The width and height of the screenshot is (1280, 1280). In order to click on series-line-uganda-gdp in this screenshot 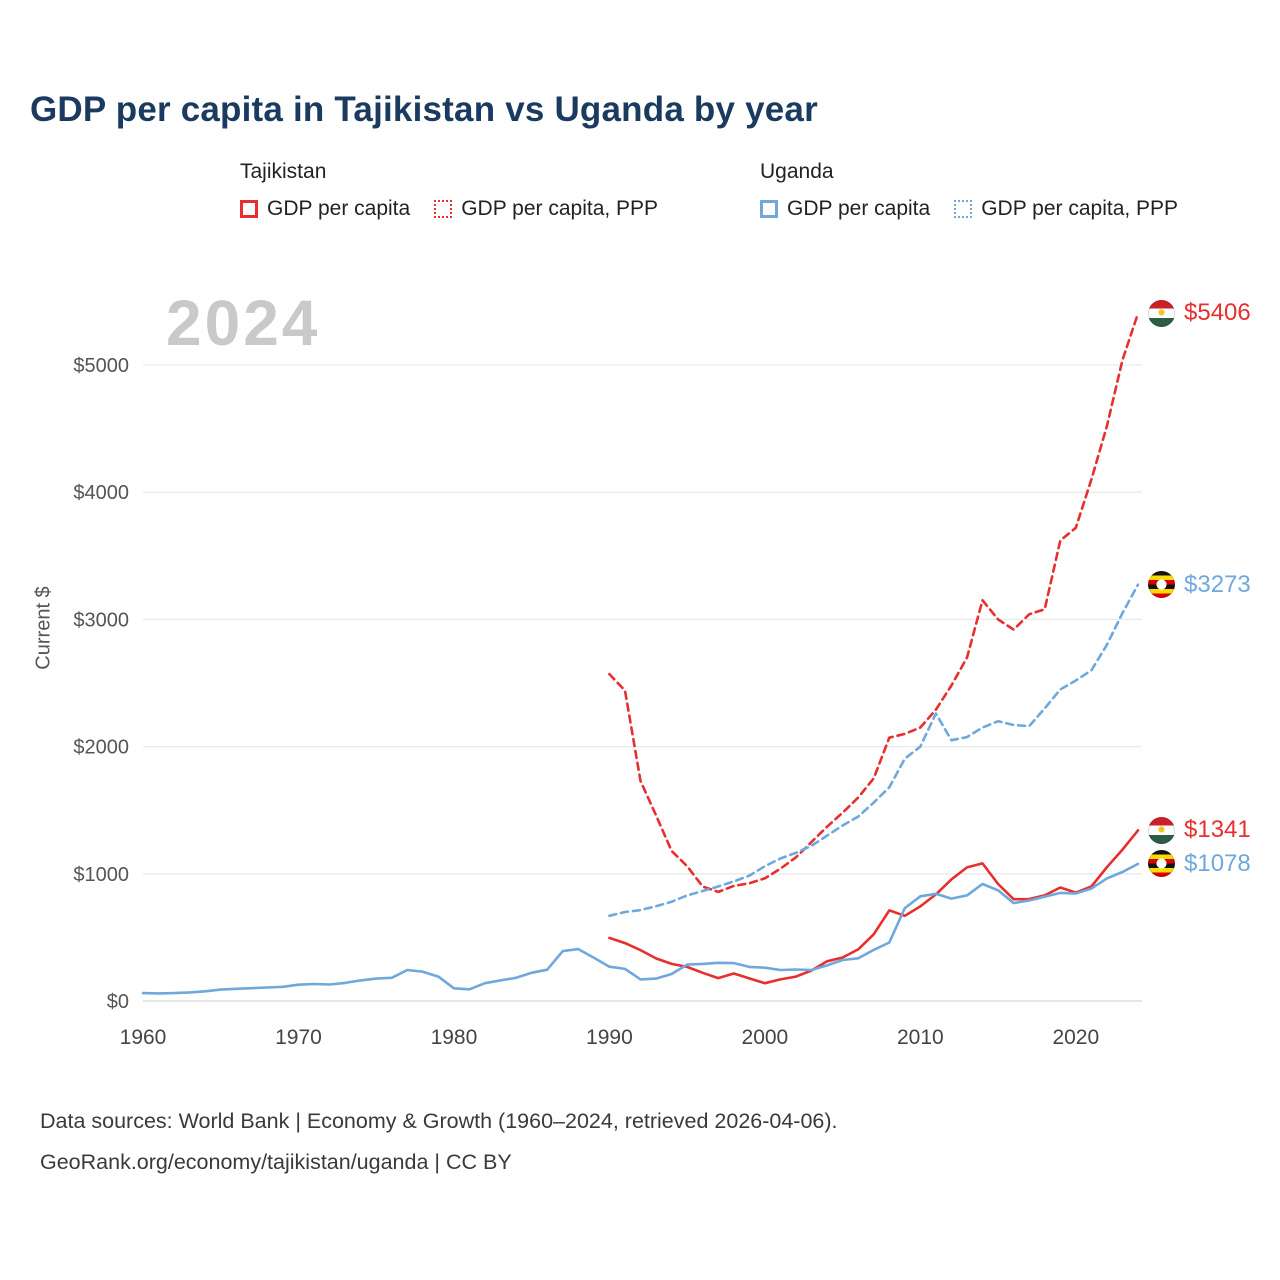, I will do `click(640, 928)`.